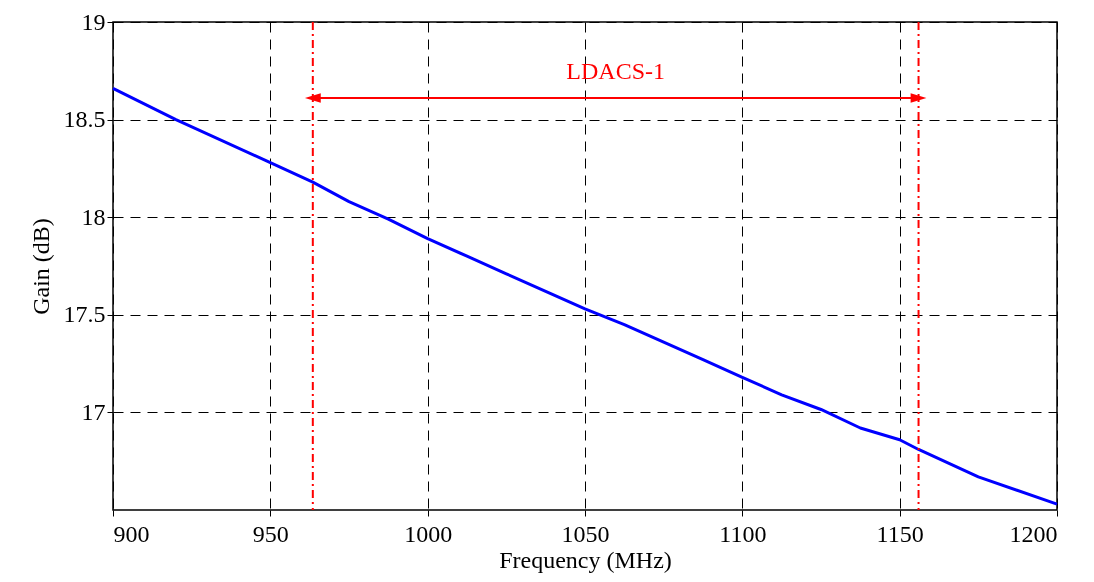 This screenshot has width=1094, height=582. I want to click on x-tick-label: 1050, so click(585, 533).